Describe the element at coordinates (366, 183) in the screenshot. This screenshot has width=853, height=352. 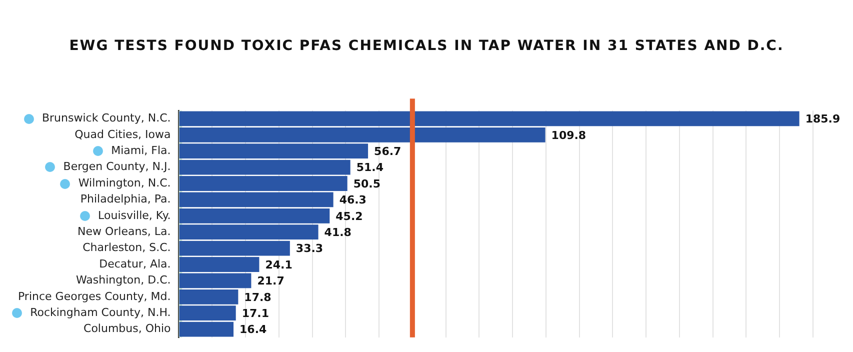
I see `data-label: 50.5` at that location.